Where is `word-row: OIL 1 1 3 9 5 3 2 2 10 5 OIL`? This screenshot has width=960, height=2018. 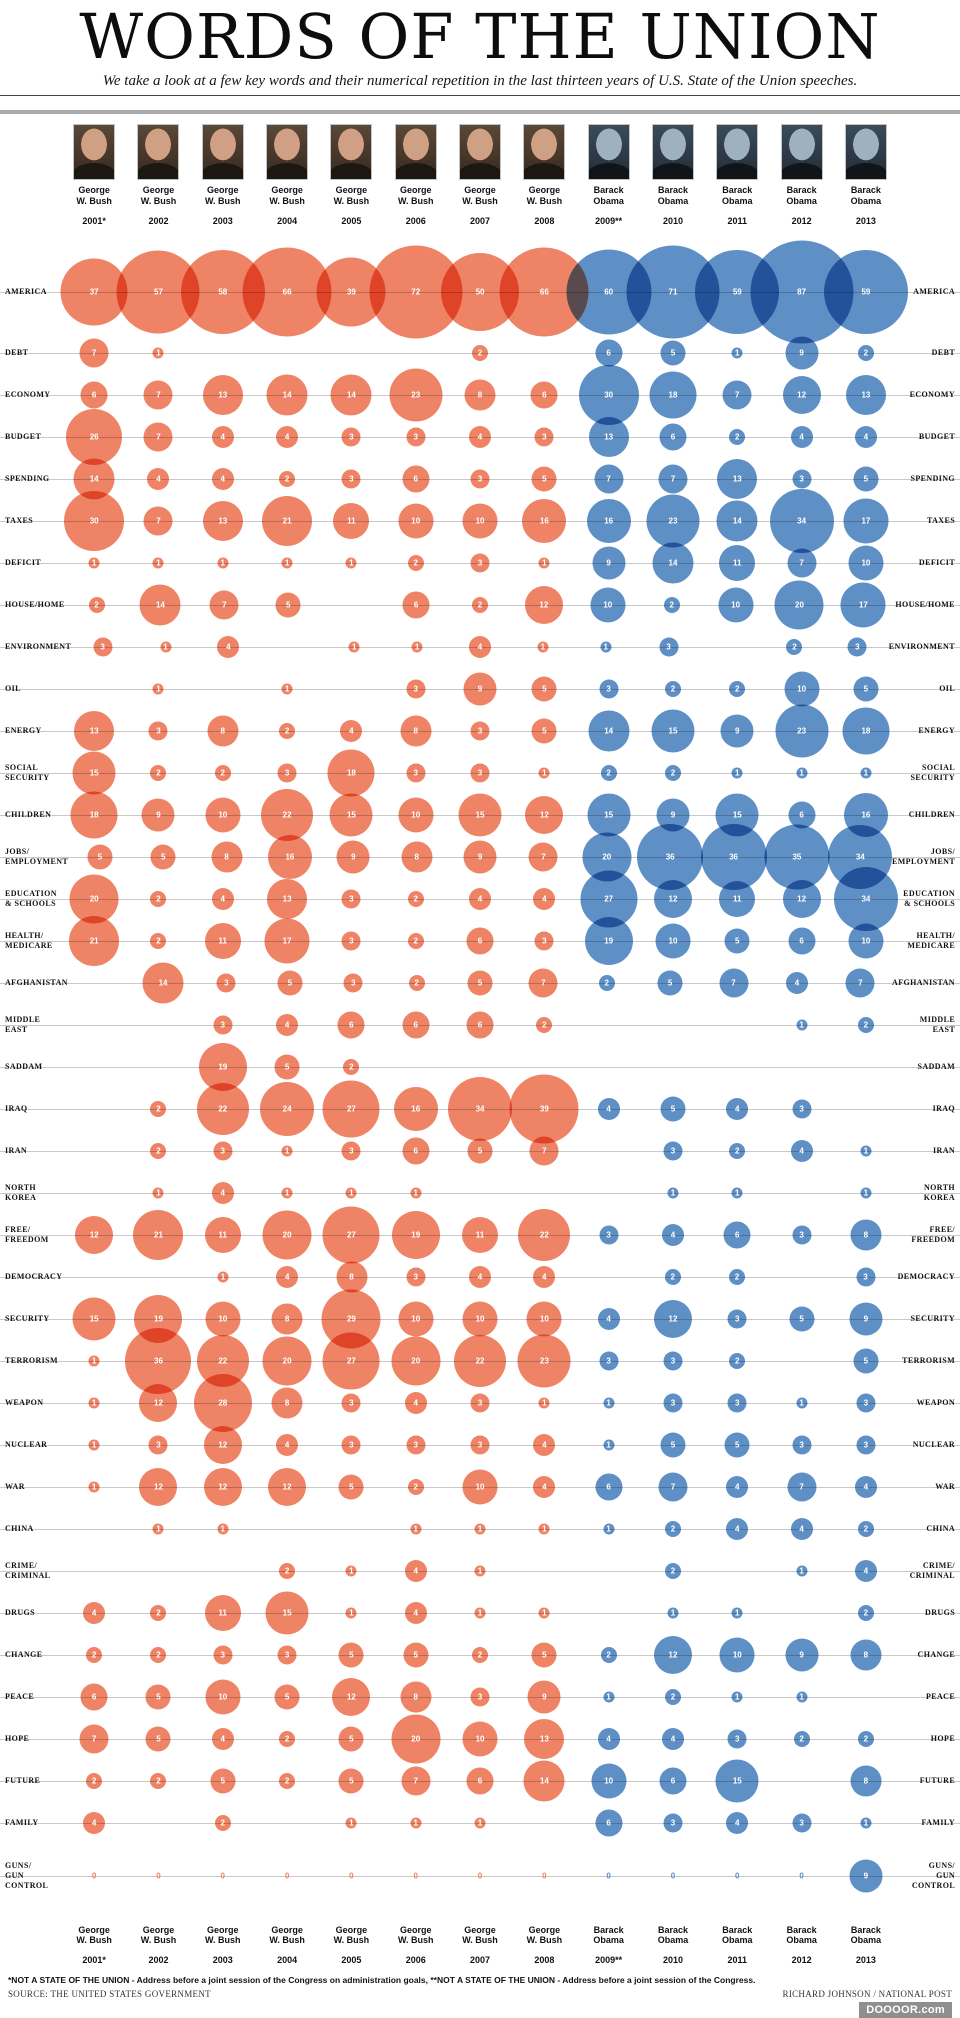
word-row: OIL 1 1 3 9 5 3 2 2 10 5 OIL is located at coordinates (480, 689).